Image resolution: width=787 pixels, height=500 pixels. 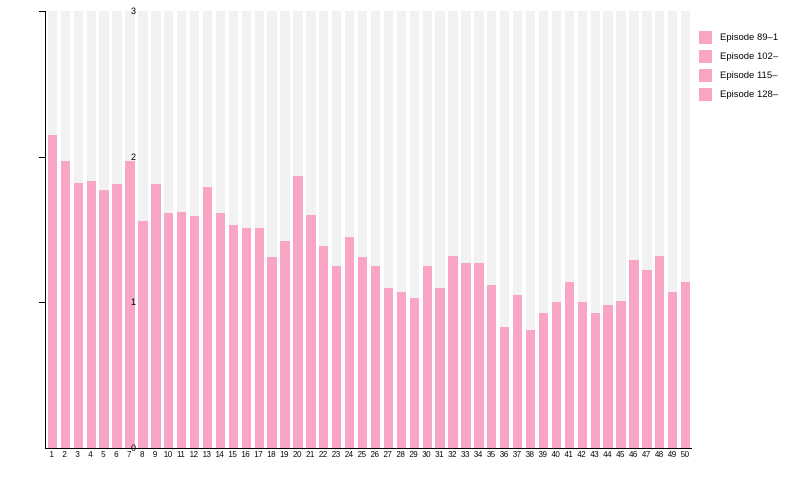 I want to click on x-tick-label: 34, so click(x=477, y=454).